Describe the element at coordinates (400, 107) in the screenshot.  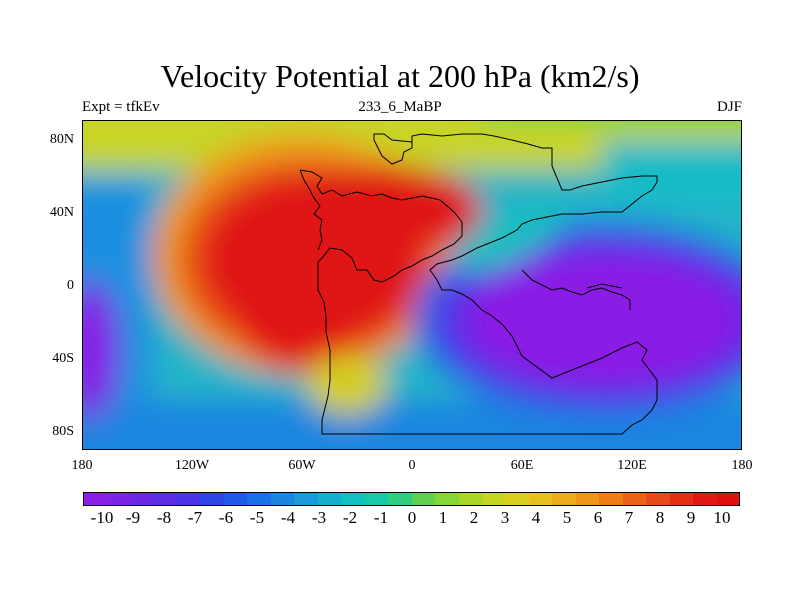
I see `period-label: 233_6_MaBP` at that location.